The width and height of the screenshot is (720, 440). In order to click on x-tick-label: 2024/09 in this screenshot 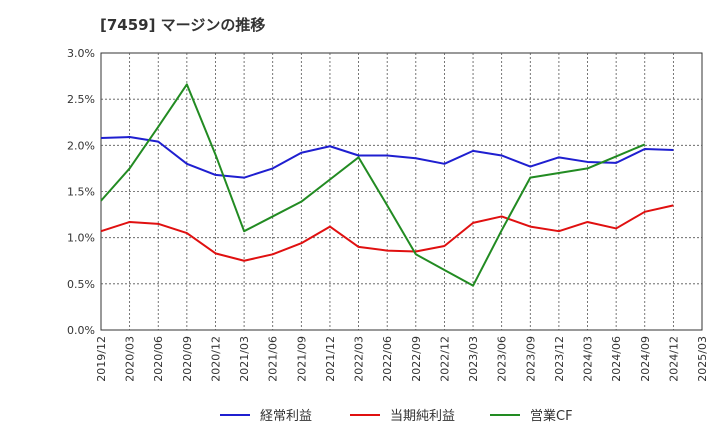, I will do `click(645, 359)`.